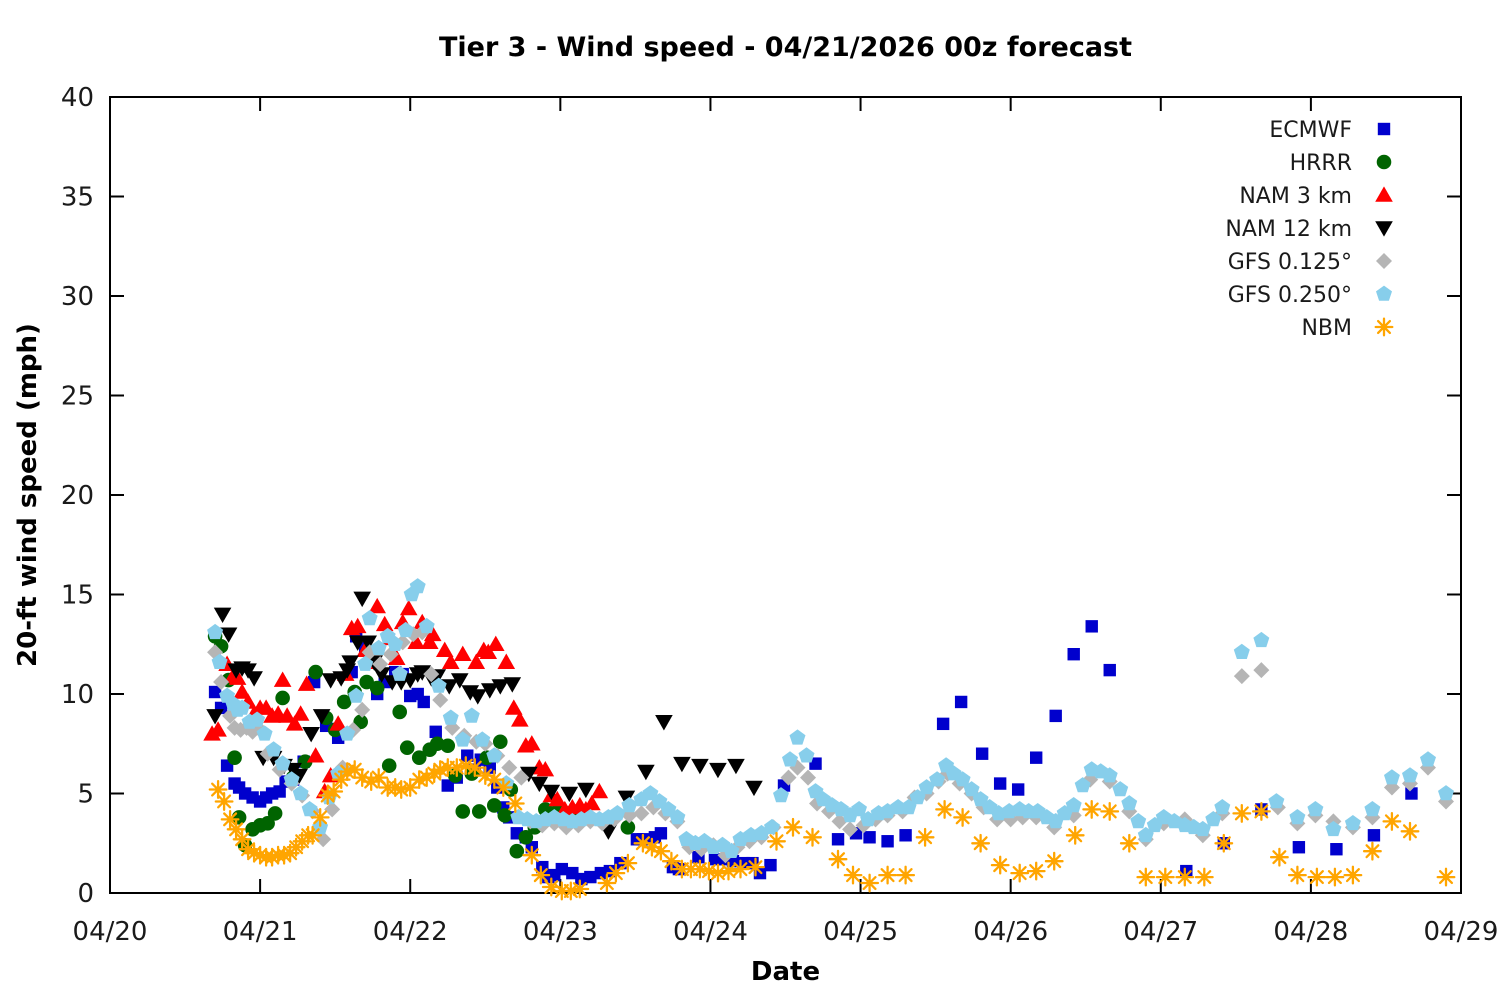 The height and width of the screenshot is (1000, 1500). What do you see at coordinates (1010, 932) in the screenshot?
I see `x-tick-label: 04/26` at bounding box center [1010, 932].